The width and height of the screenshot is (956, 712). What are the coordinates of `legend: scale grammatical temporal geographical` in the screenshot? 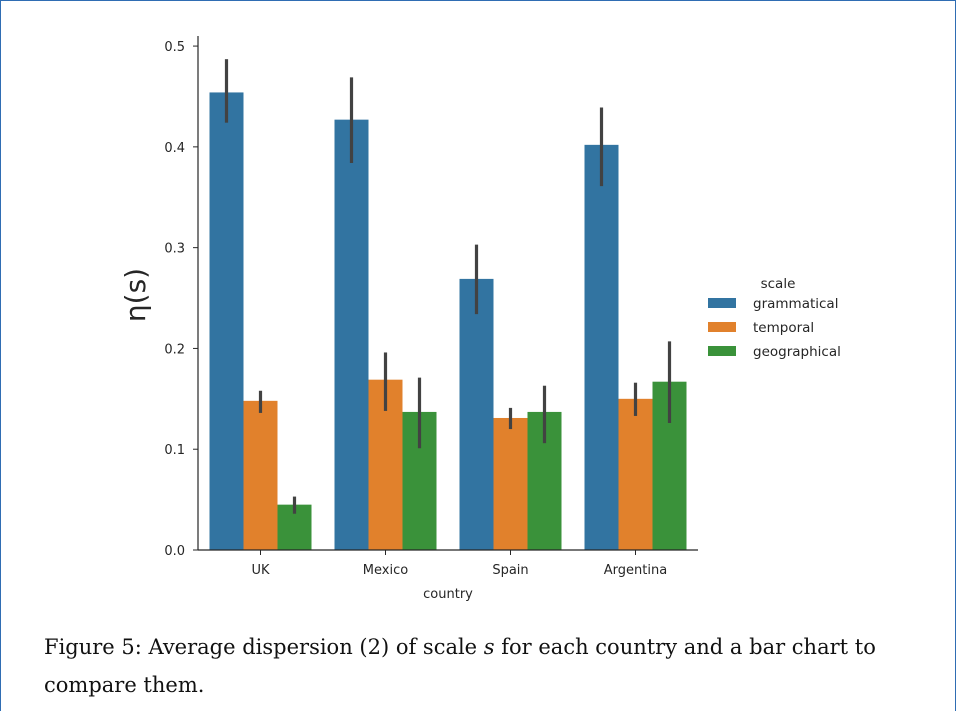 It's located at (774, 318).